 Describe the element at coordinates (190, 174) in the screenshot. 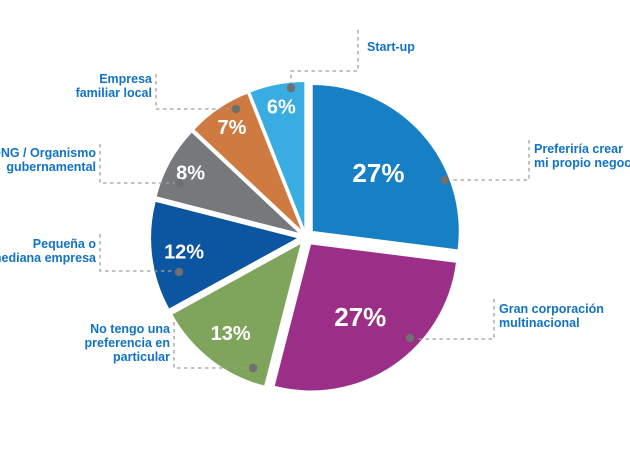

I see `slice-percent-label-4: 8%` at that location.